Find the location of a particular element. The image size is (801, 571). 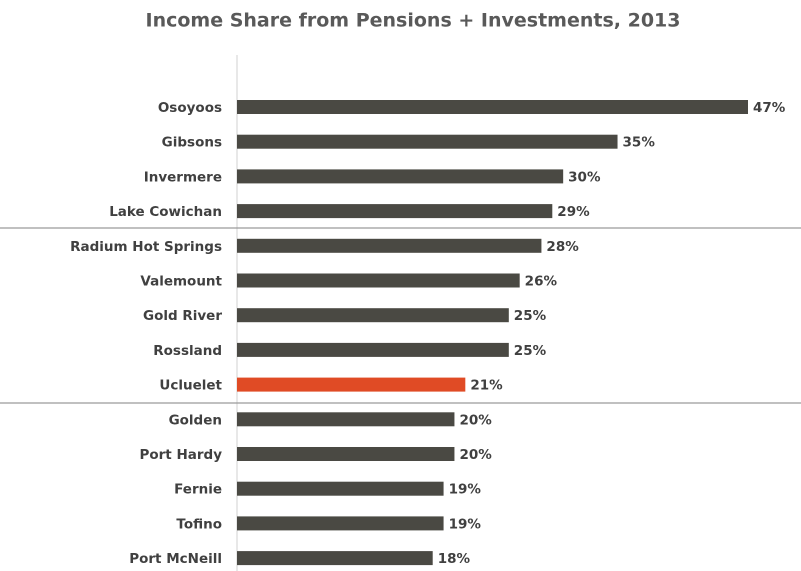

category-label: Valemount is located at coordinates (181, 282).